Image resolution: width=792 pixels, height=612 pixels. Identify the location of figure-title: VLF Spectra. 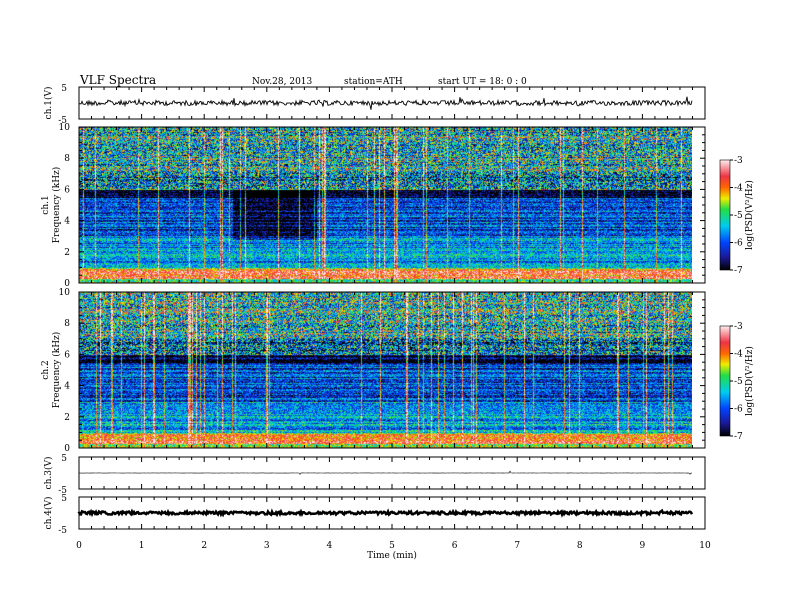
(117, 80).